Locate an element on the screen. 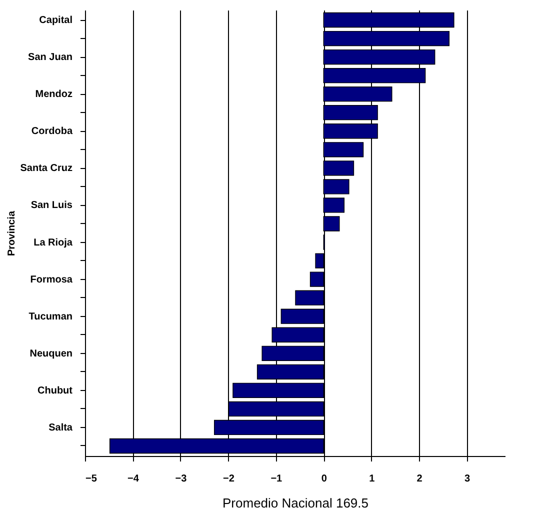 Image resolution: width=556 pixels, height=525 pixels. x-tick-label: 3 is located at coordinates (467, 479).